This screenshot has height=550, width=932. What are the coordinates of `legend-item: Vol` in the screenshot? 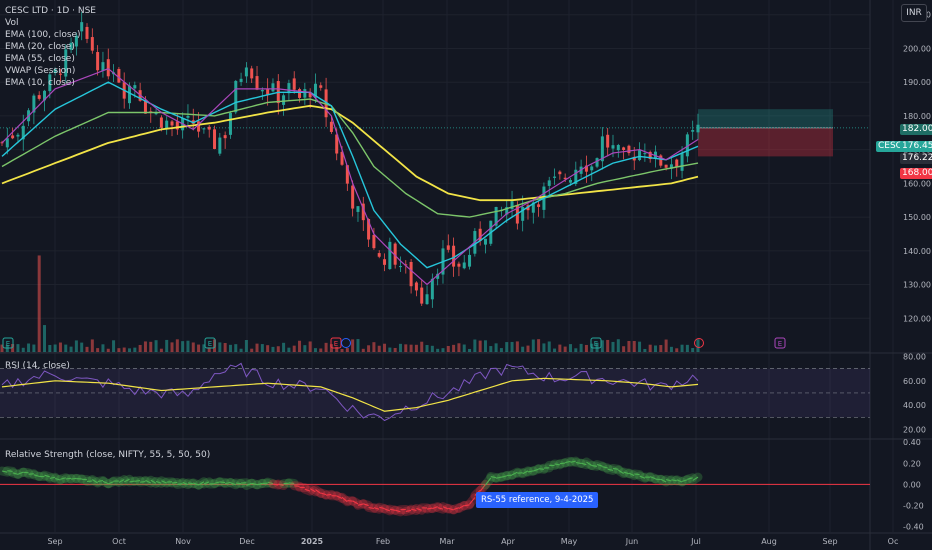 It's located at (12, 23).